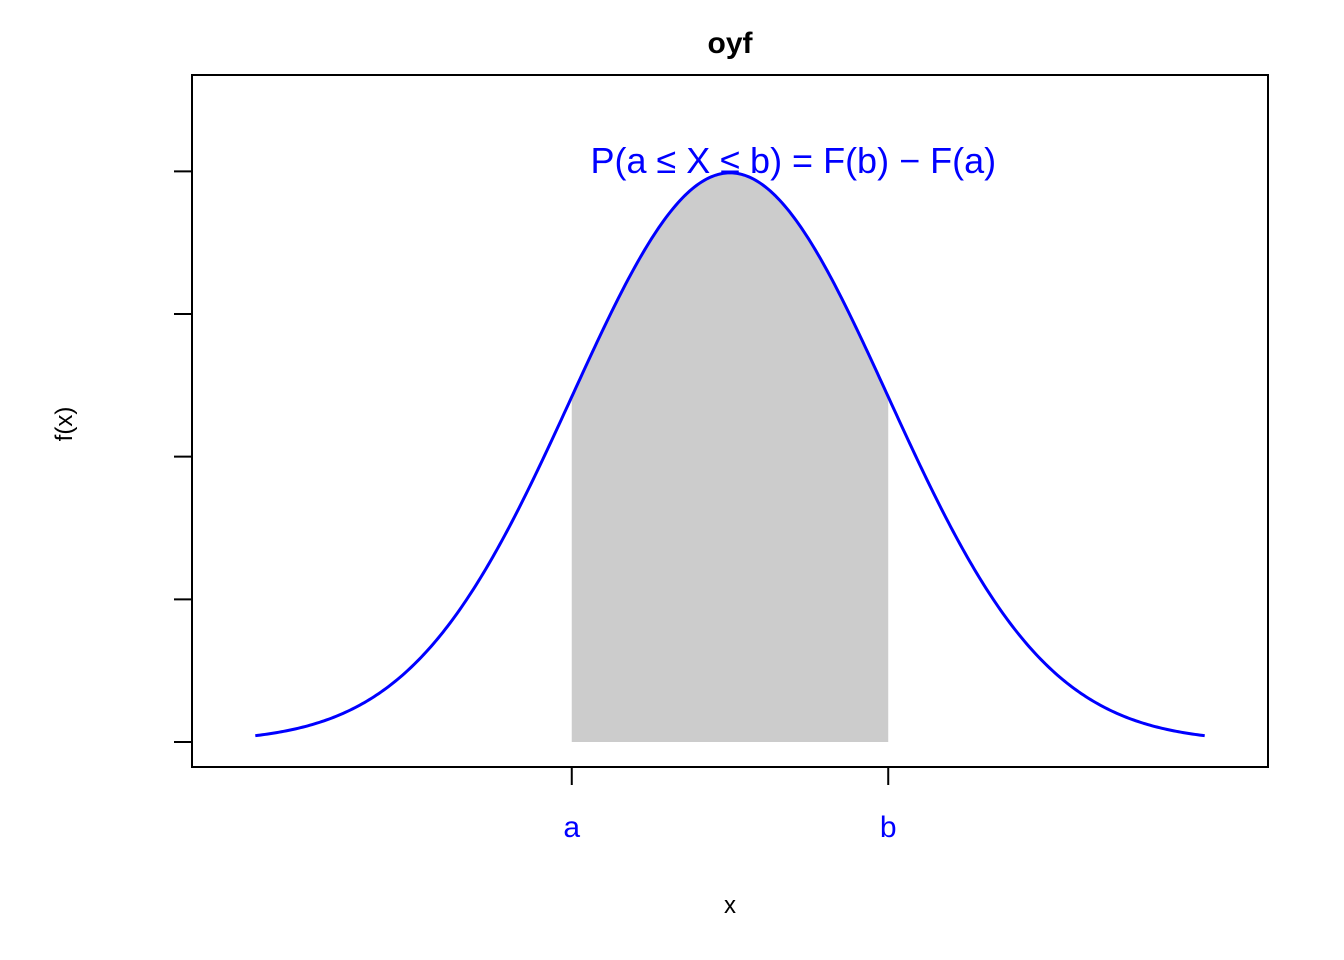 This screenshot has height=960, width=1344. I want to click on probability-formula: P(a ≤ X ≤ b) = F(b) − F(a), so click(793, 160).